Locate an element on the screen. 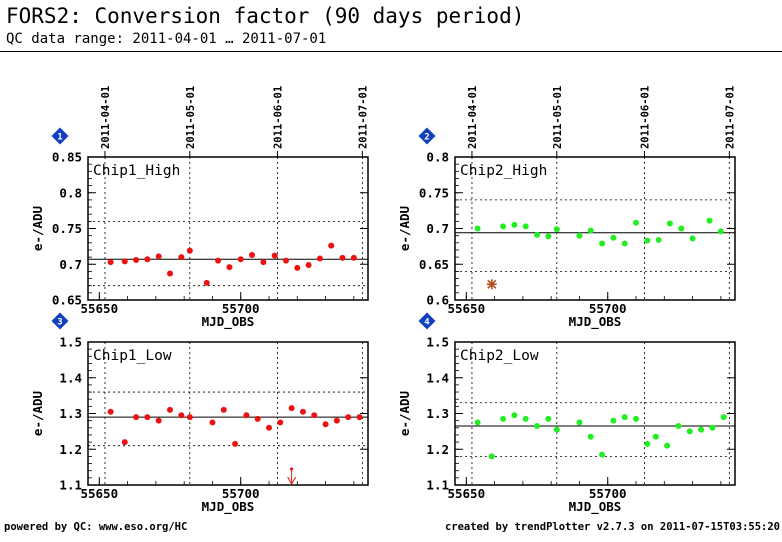 Image resolution: width=782 pixels, height=542 pixels. y-tick-label: 1.5 is located at coordinates (70, 342).